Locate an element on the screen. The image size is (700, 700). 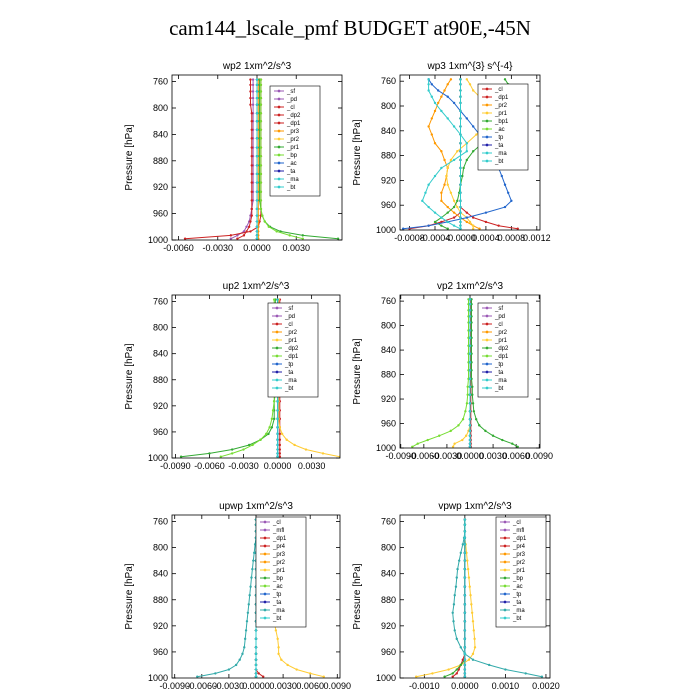
legend-label: _pr2 is located at coordinates (501, 333).